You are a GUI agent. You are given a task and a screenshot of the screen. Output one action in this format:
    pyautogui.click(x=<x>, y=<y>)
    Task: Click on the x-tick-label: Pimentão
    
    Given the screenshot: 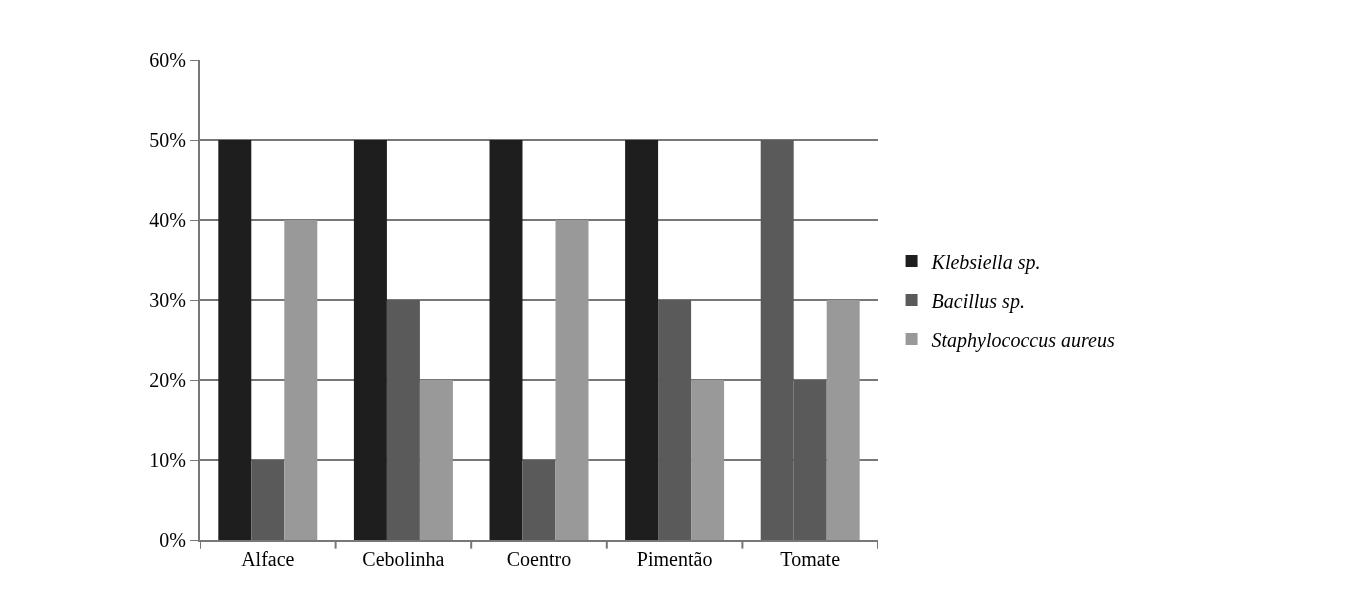 What is the action you would take?
    pyautogui.click(x=674, y=559)
    